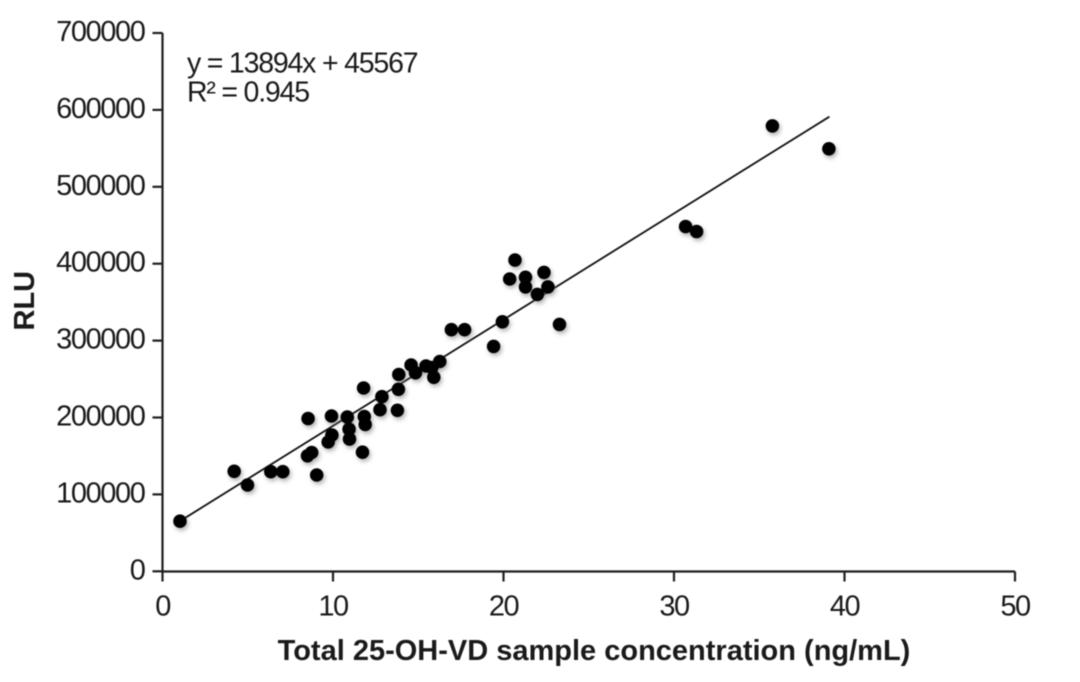 This screenshot has height=682, width=1080. Describe the element at coordinates (100, 263) in the screenshot. I see `svg-text: 400000` at that location.